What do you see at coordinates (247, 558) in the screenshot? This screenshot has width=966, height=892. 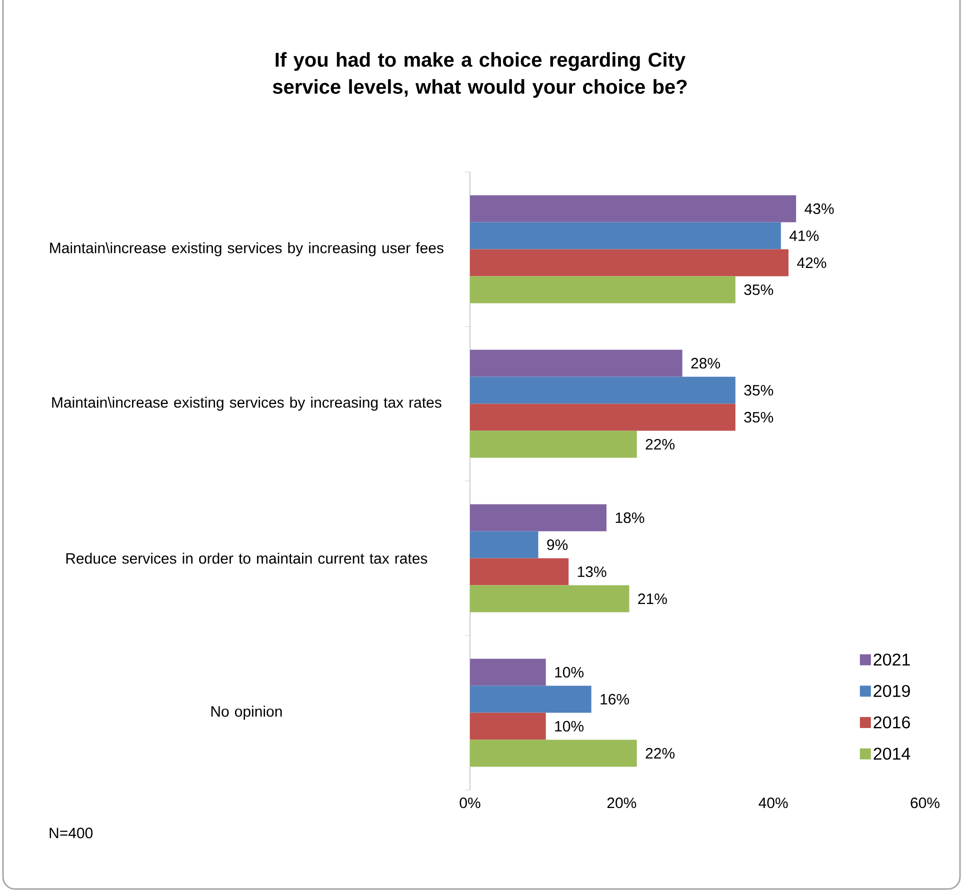 I see `y-tick-label: Reduce services in order to maintain current tax rates` at bounding box center [247, 558].